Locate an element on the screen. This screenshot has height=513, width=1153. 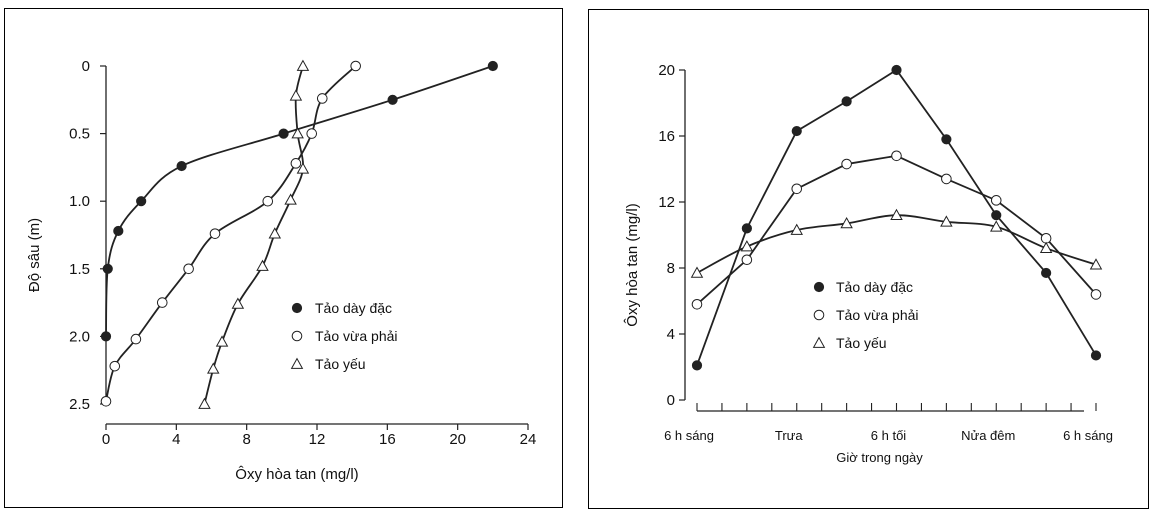
y-tick-label: 20 is located at coordinates (666, 70).